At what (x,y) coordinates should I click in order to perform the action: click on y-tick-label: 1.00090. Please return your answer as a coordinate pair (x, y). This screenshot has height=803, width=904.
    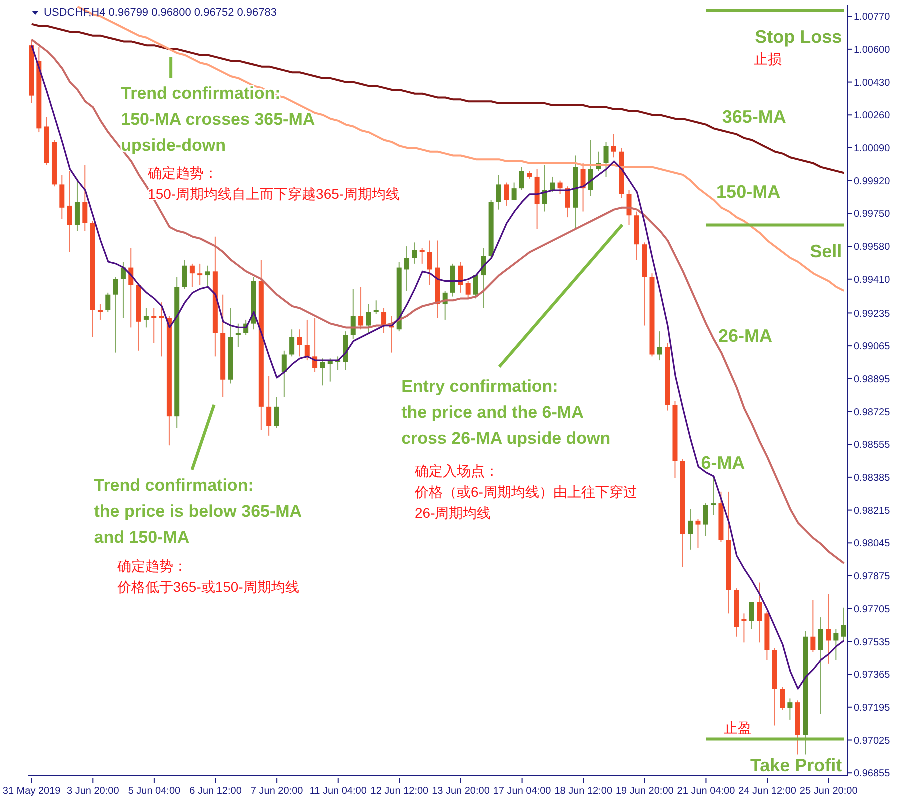
    Looking at the image, I should click on (872, 149).